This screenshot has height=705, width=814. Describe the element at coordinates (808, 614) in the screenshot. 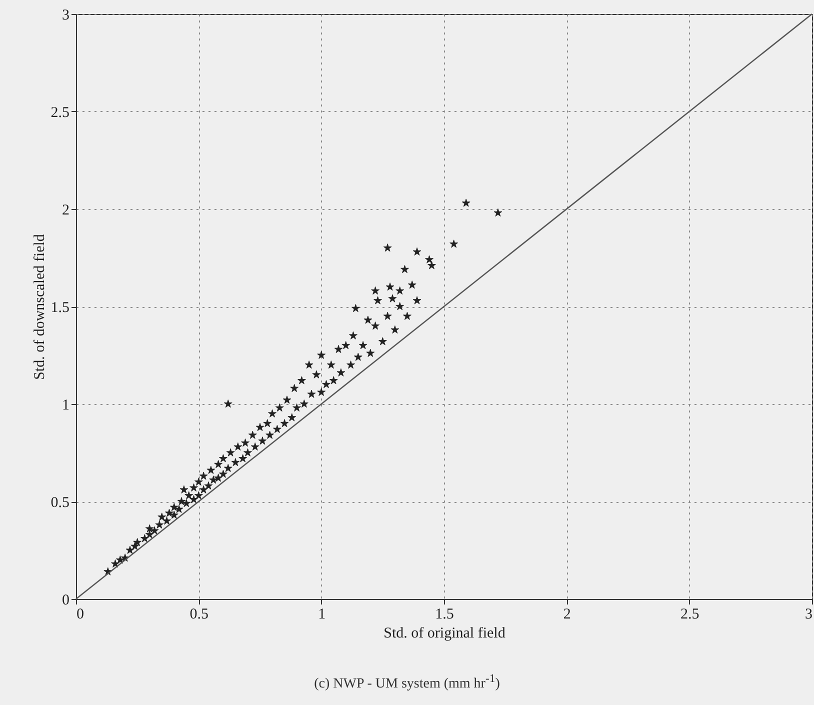

I see `x-tick-label: 3` at that location.